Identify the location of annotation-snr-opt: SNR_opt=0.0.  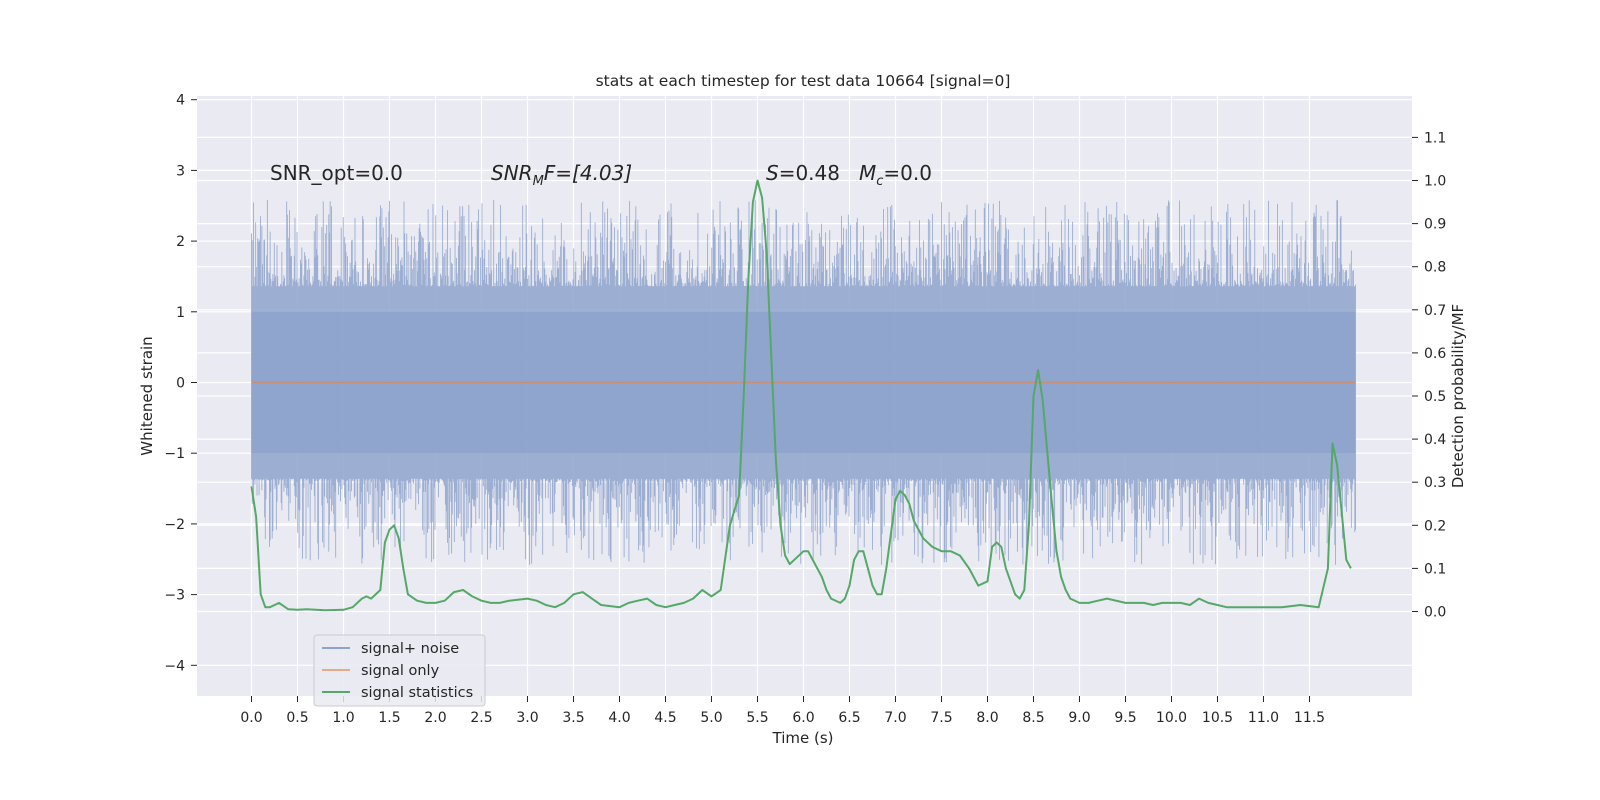
(336, 173).